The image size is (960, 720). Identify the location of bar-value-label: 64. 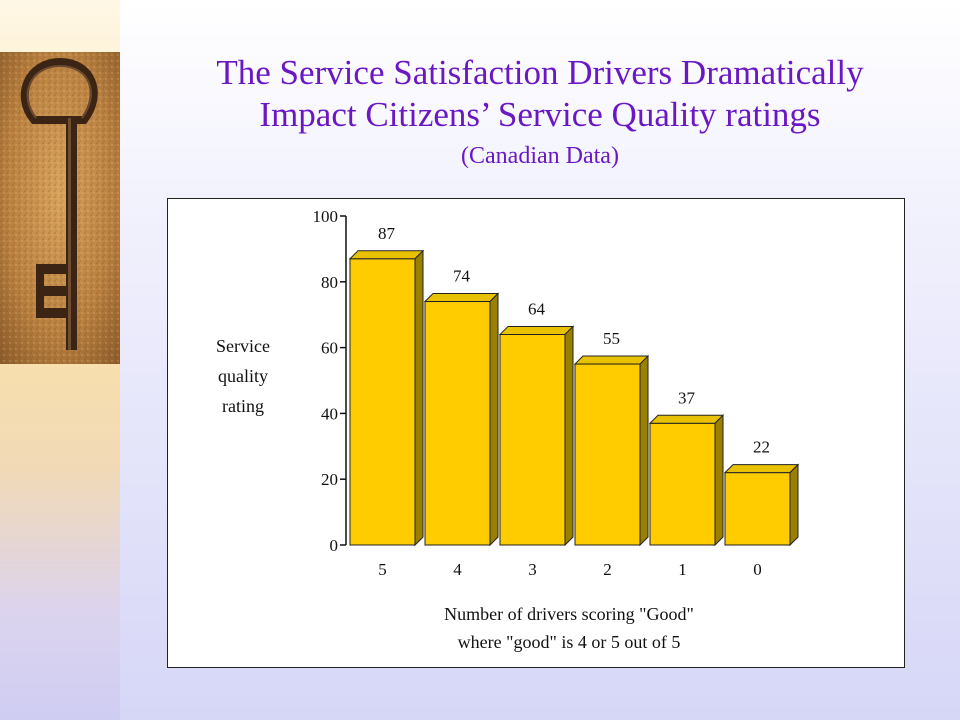
(537, 308).